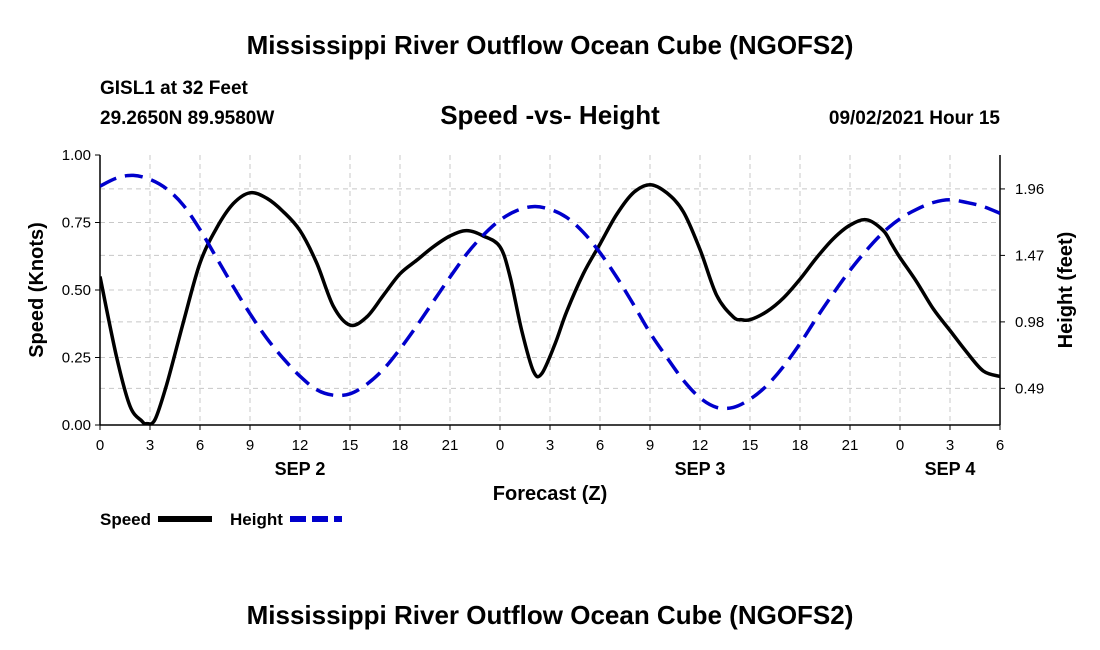  What do you see at coordinates (550, 494) in the screenshot?
I see `x-axis-label: Forecast (Z)` at bounding box center [550, 494].